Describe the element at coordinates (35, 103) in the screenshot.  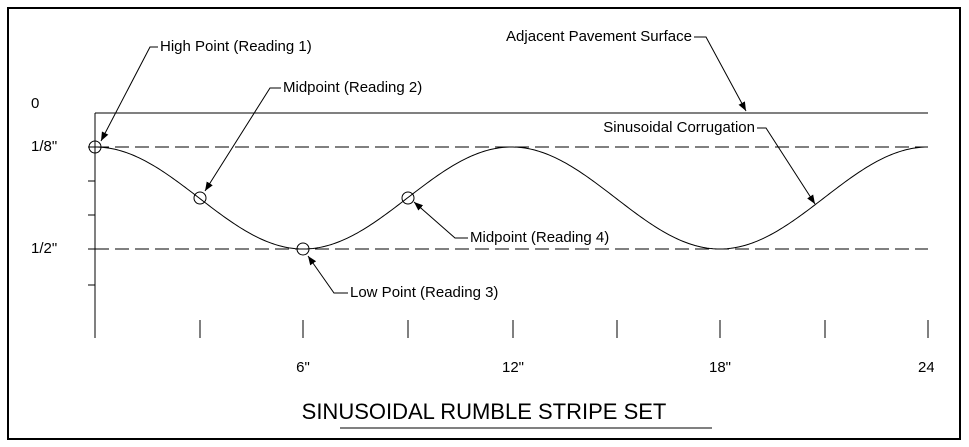
I see `y-label: 0` at that location.